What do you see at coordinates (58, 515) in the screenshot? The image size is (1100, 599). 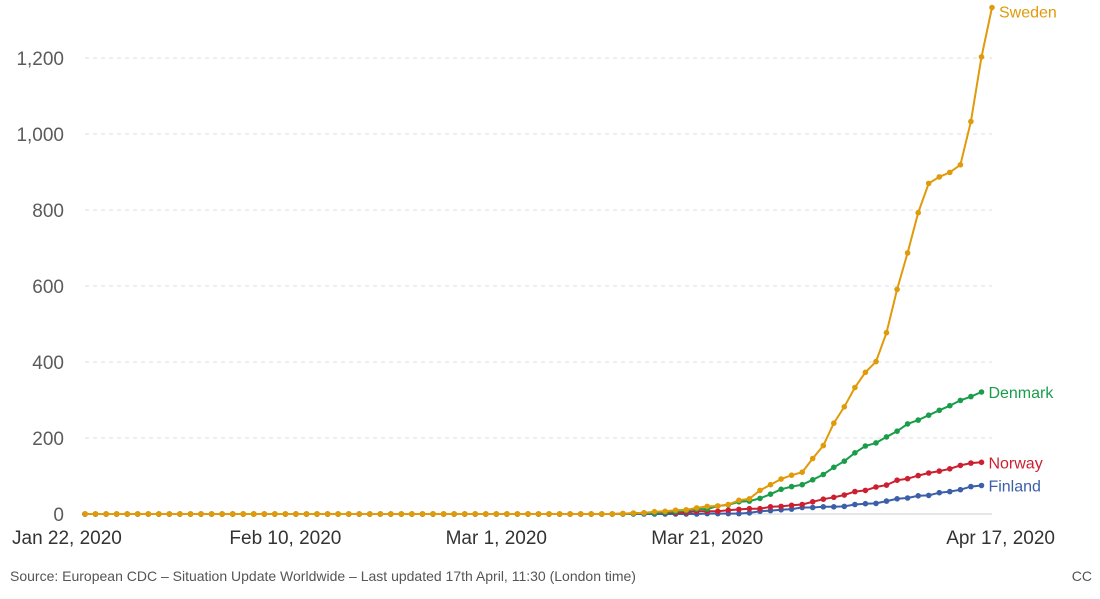 I see `y-tick-label: 0` at bounding box center [58, 515].